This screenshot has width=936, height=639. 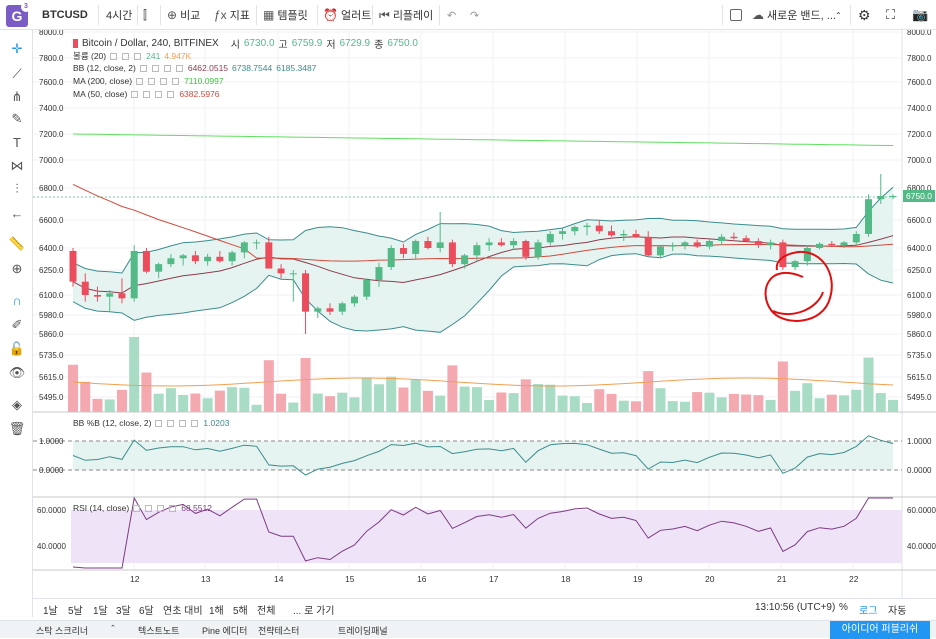 I want to click on range-1m: 1달, so click(x=100, y=611).